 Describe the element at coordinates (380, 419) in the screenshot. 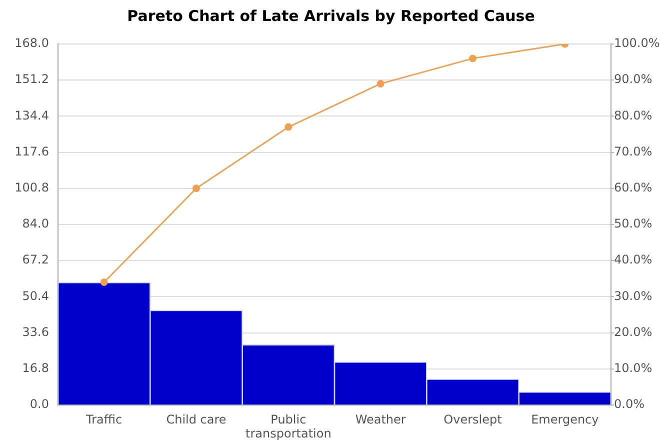

I see `x-tick-label: Weather` at that location.